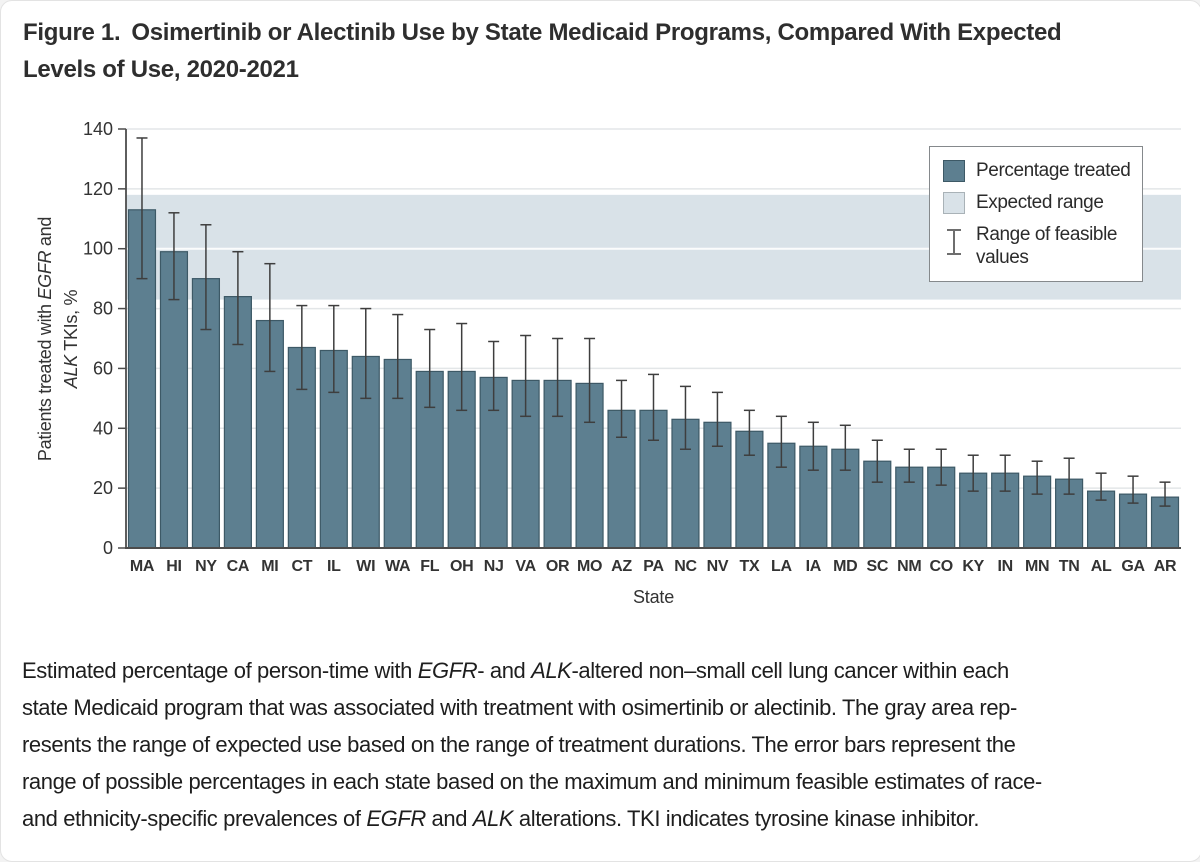  Describe the element at coordinates (653, 597) in the screenshot. I see `x-axis-title: State` at that location.